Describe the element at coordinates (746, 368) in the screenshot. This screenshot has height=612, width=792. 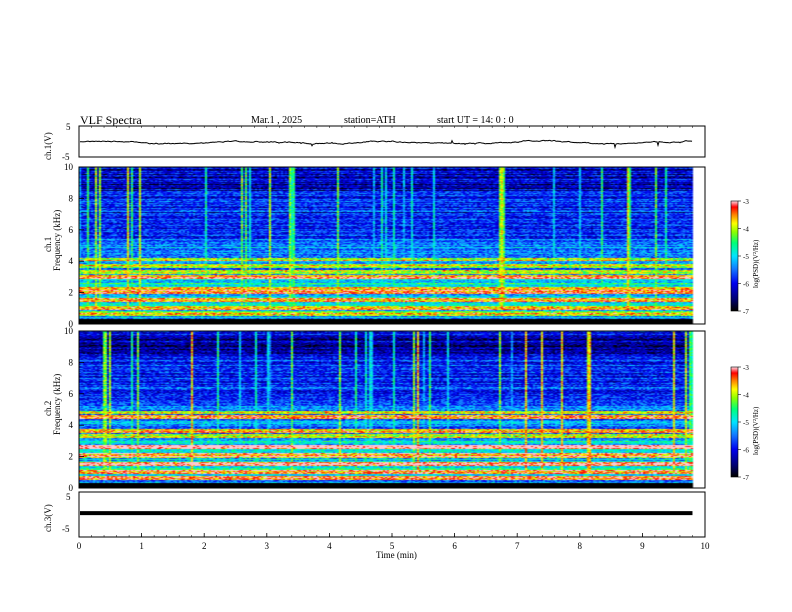
I see `ch2-colorbar-tick-label: -3` at that location.